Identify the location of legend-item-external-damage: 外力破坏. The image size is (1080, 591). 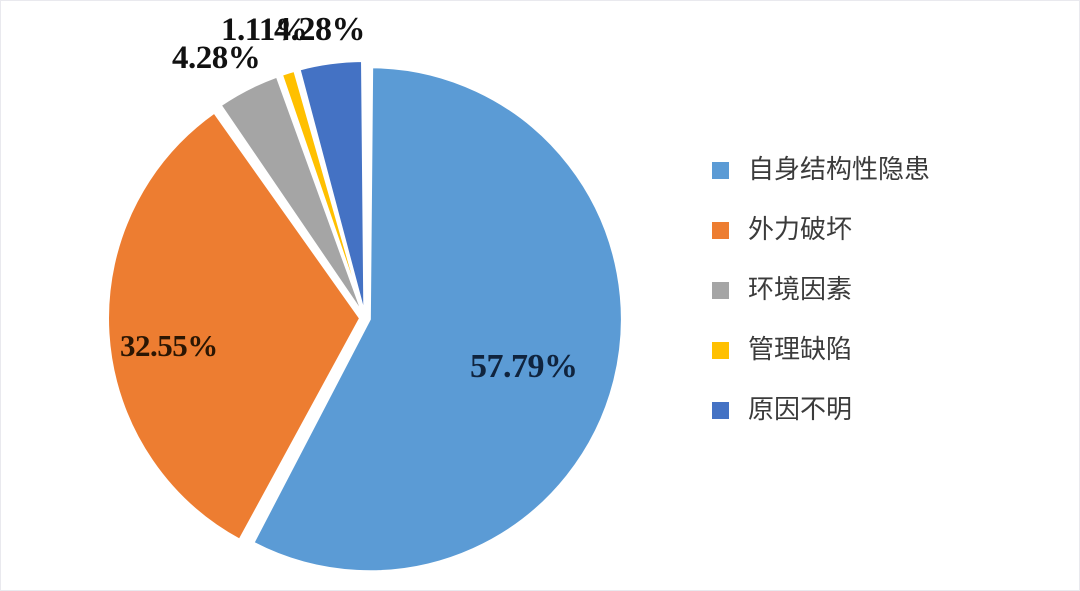
(882, 230).